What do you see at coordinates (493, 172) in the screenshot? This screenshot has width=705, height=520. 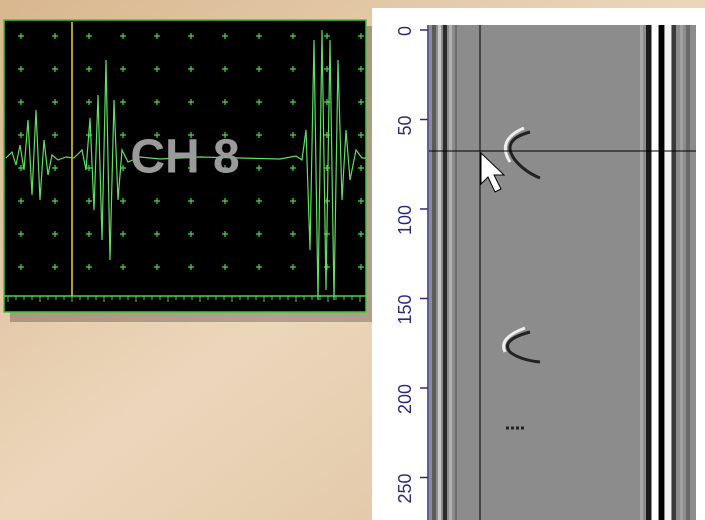 I see `mouse-cursor` at bounding box center [493, 172].